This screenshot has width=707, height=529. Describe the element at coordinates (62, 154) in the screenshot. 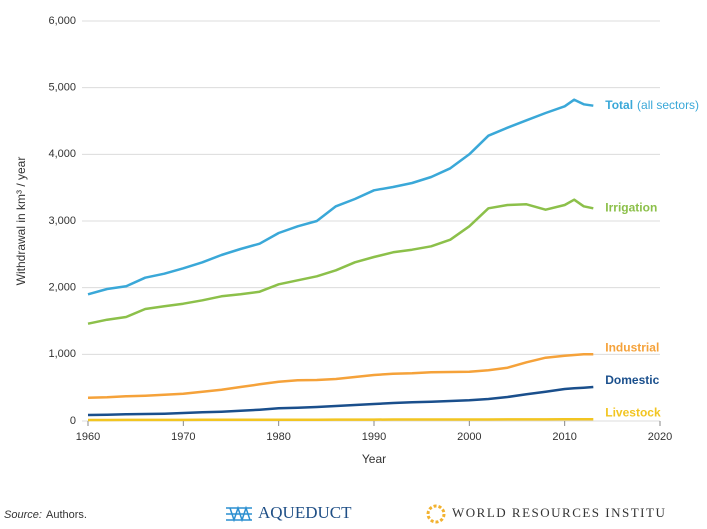

I see `y-tick-label: 4,000` at that location.